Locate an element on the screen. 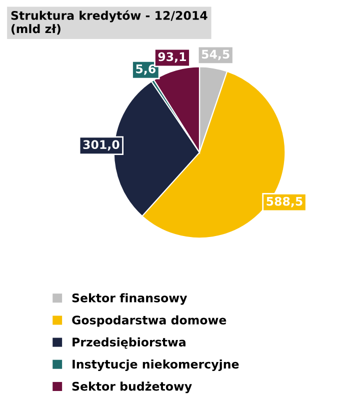 The image size is (350, 412). data-label: 93,1 is located at coordinates (172, 57).